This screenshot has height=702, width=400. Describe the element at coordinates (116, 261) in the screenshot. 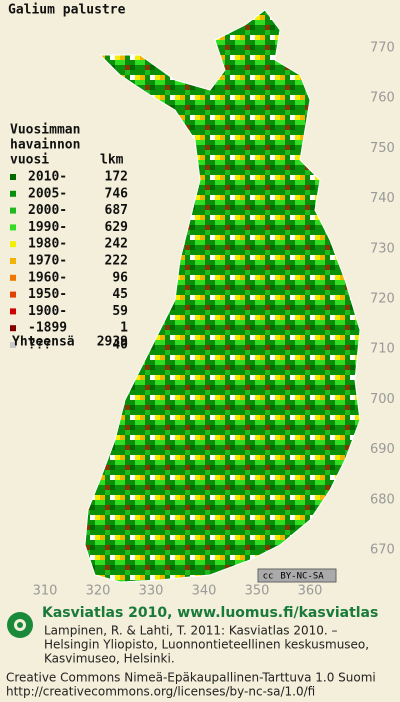

I see `legend-count: 222` at that location.